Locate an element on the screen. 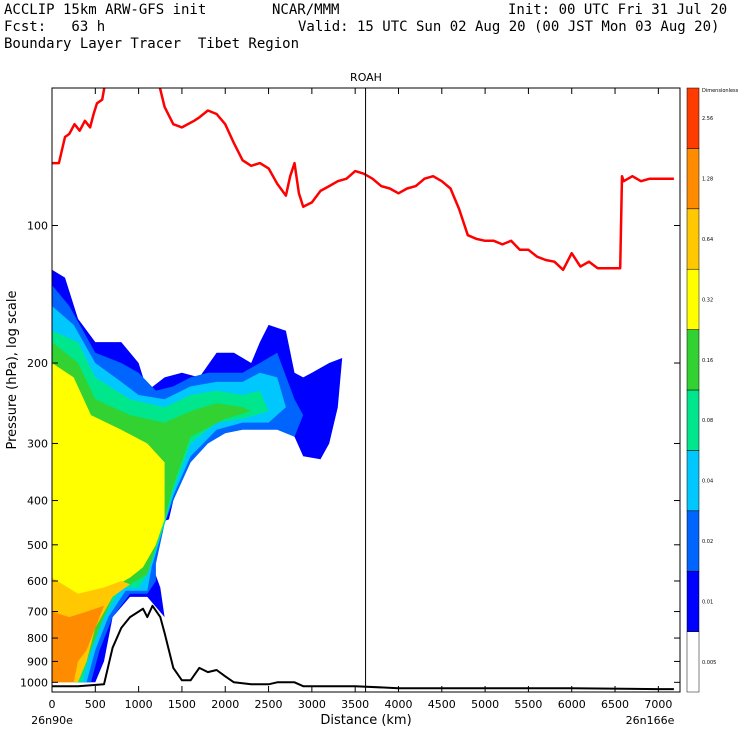  x-axis-title: Distance (km) is located at coordinates (365, 720).